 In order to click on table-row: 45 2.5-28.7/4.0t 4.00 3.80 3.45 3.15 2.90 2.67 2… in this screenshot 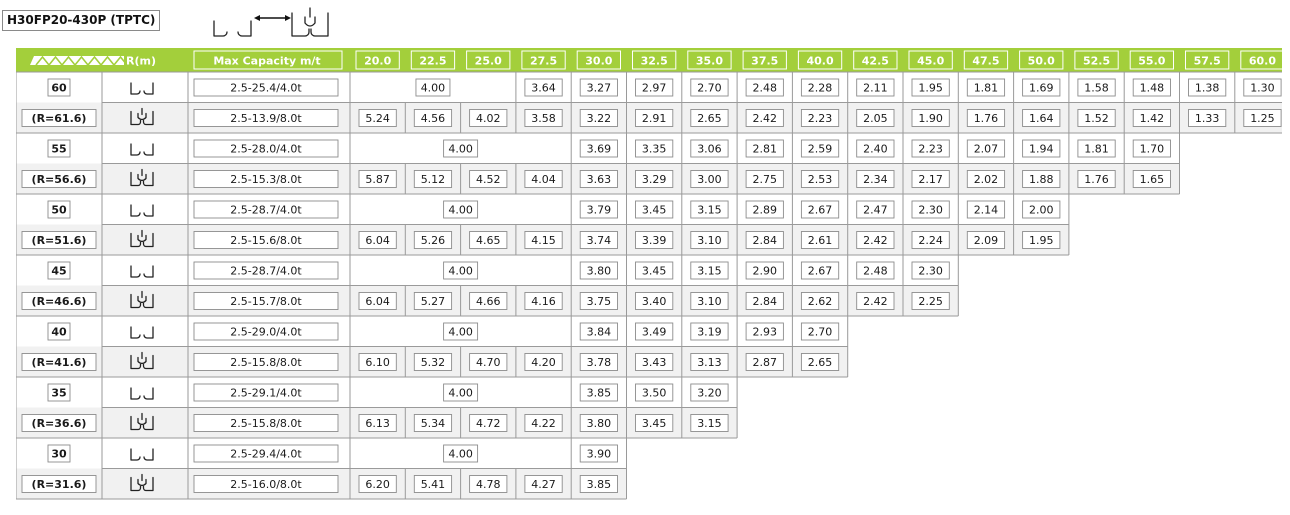, I will do `click(487, 270)`.